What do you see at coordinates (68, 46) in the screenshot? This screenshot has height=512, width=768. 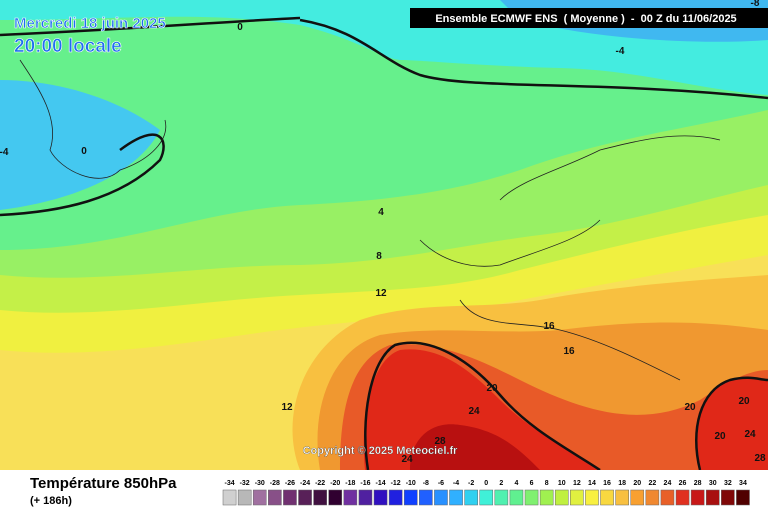 I see `time: 20:00 locale` at bounding box center [68, 46].